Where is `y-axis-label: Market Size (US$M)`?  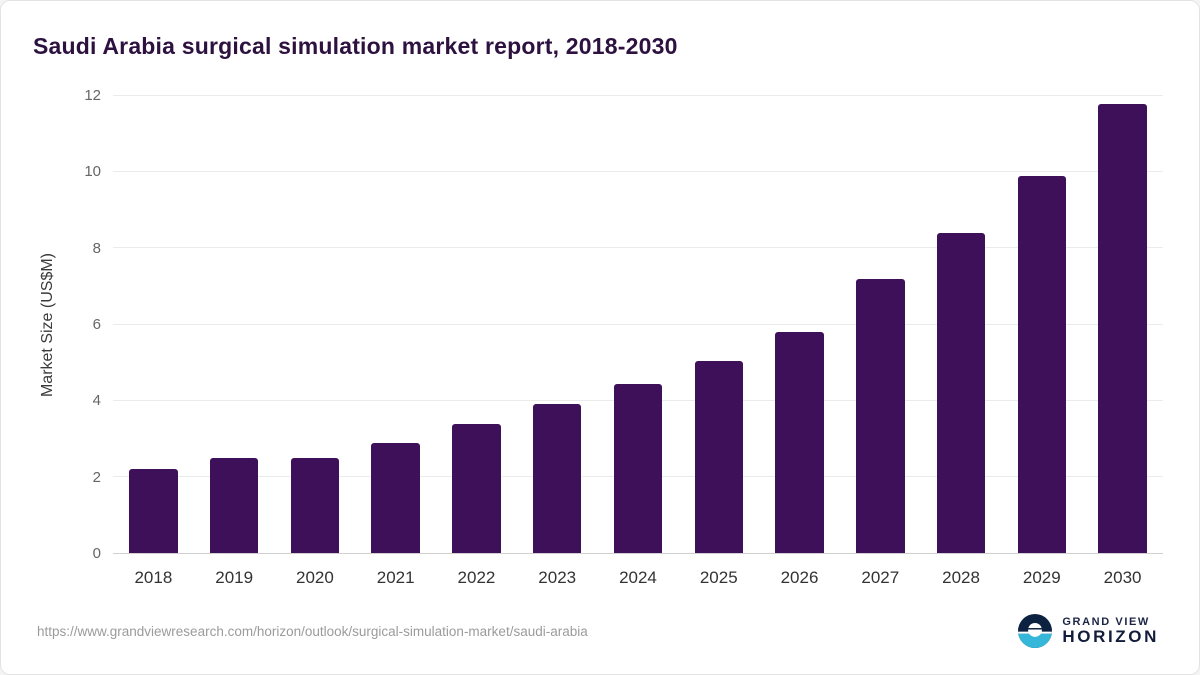 y-axis-label: Market Size (US$M) is located at coordinates (47, 325).